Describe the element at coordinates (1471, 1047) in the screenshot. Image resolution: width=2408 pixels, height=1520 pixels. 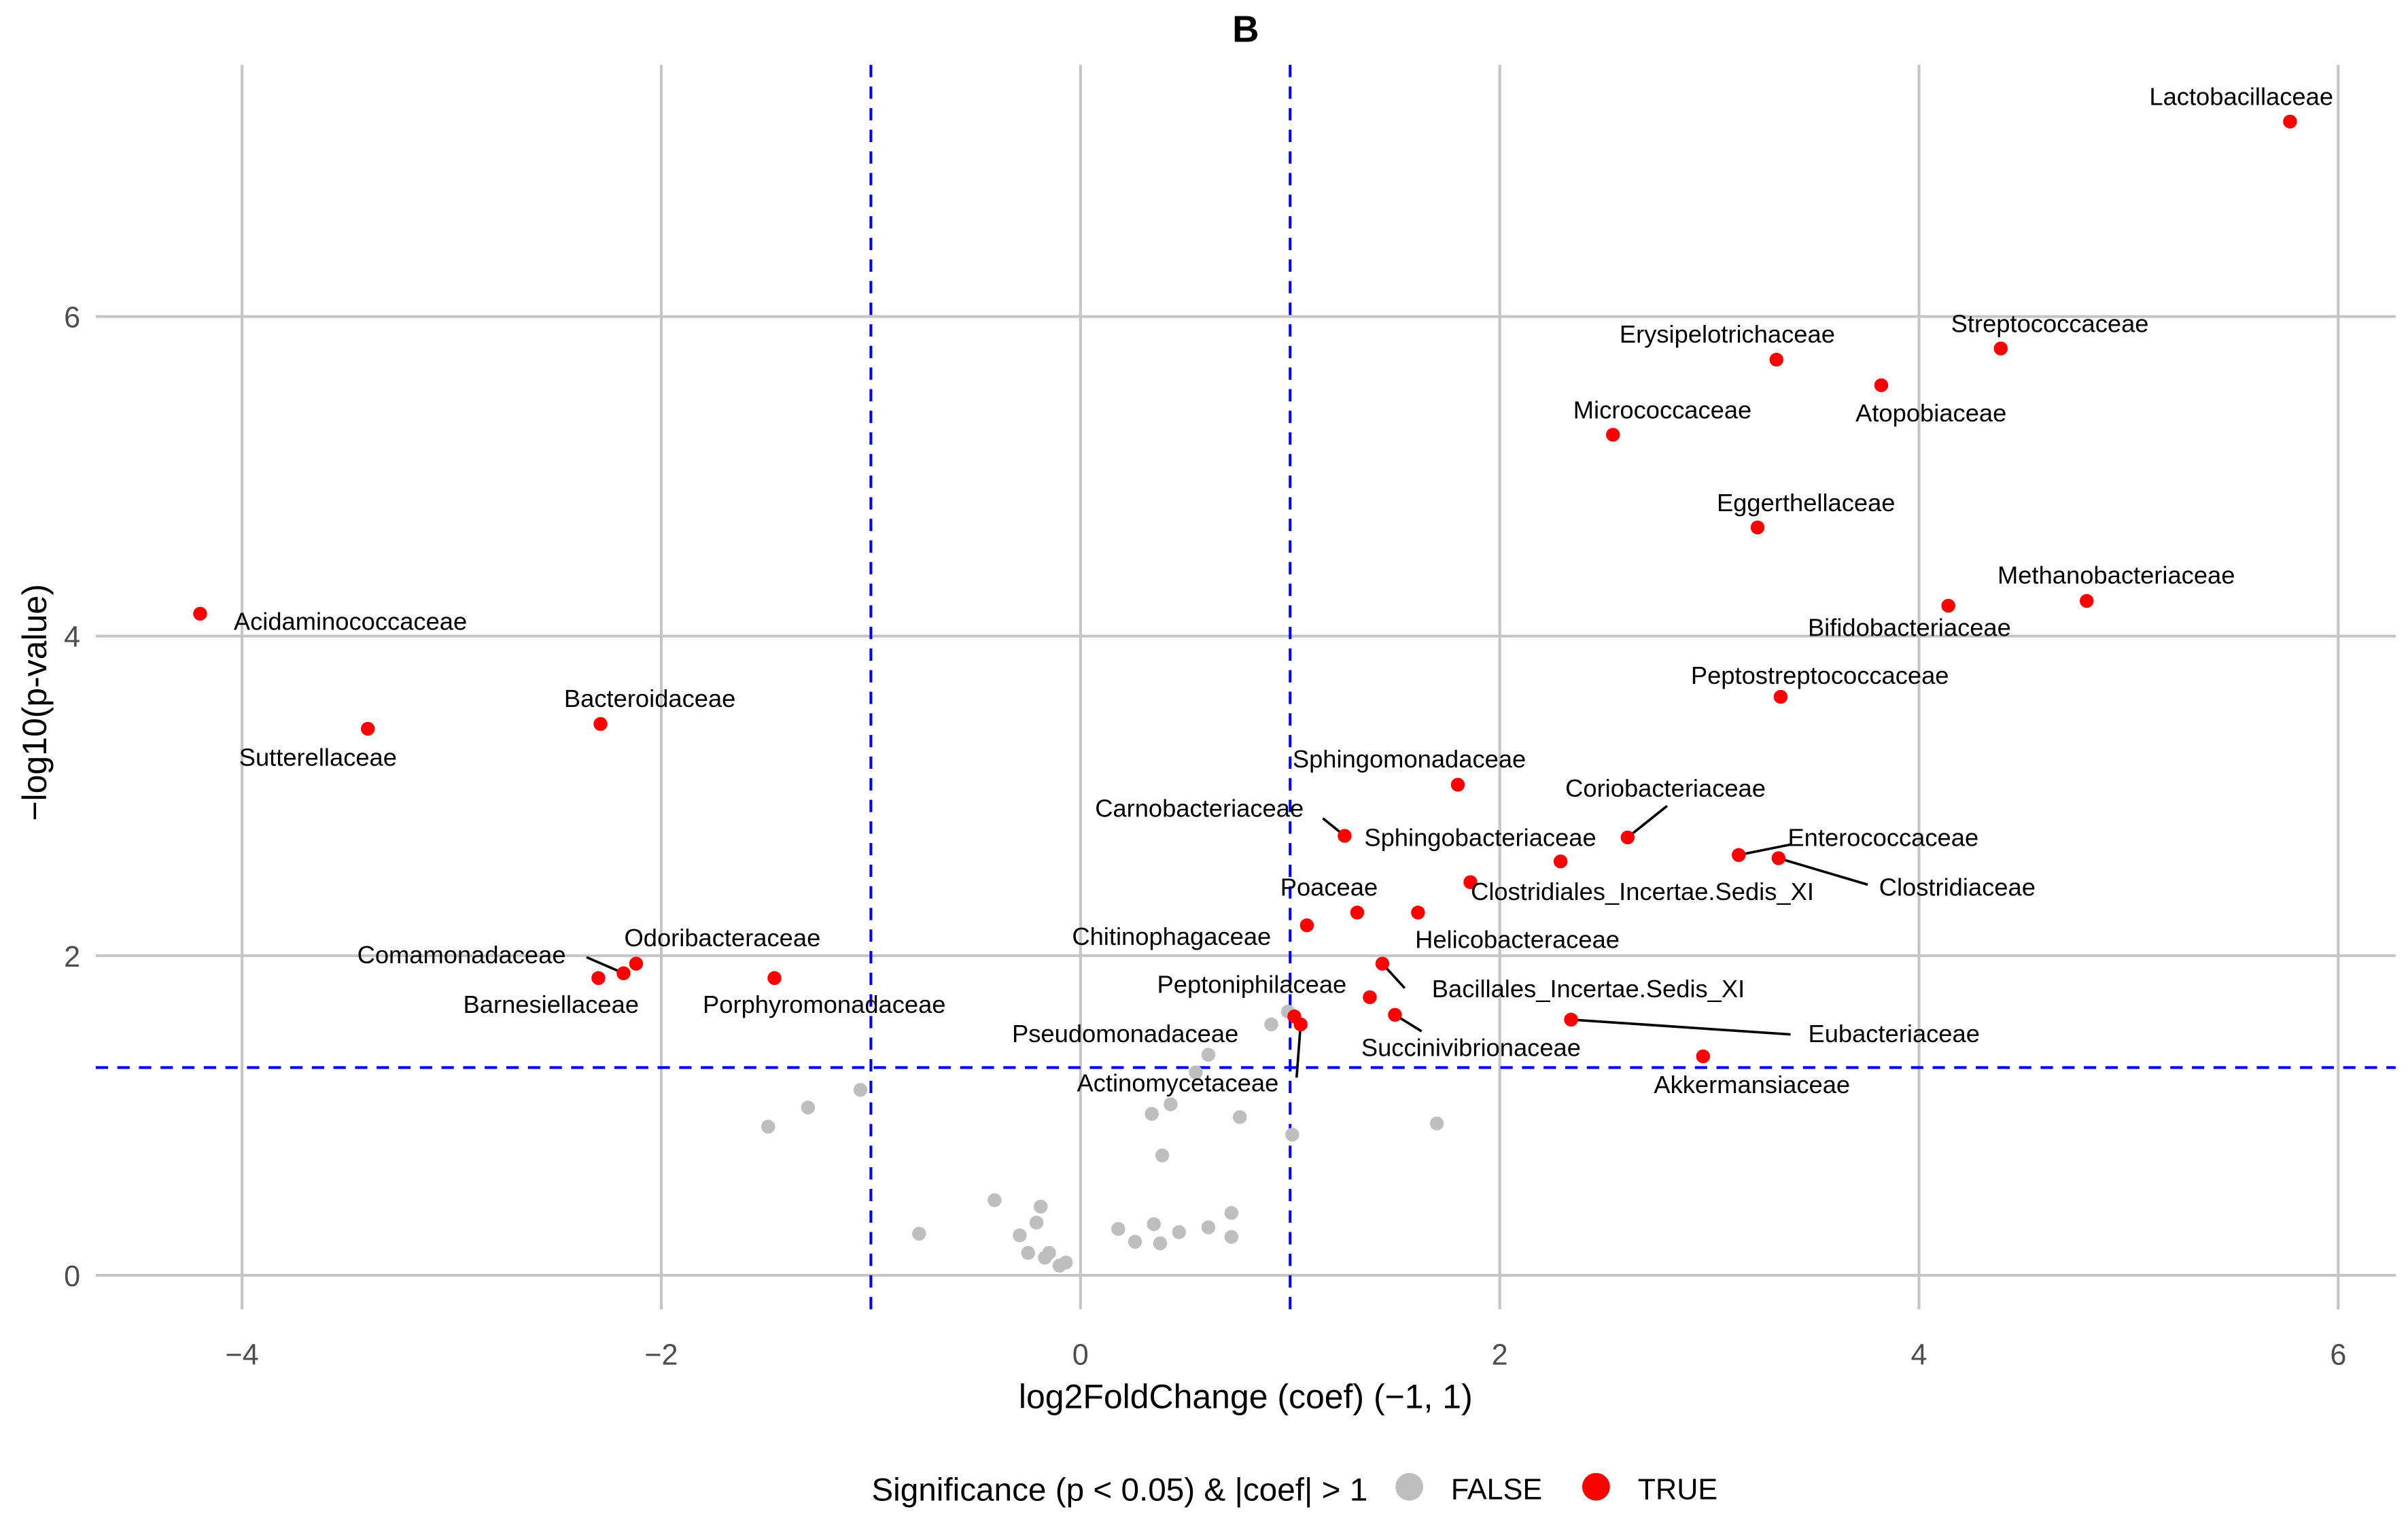
I see `point-label: Succinivibrionaceae` at that location.